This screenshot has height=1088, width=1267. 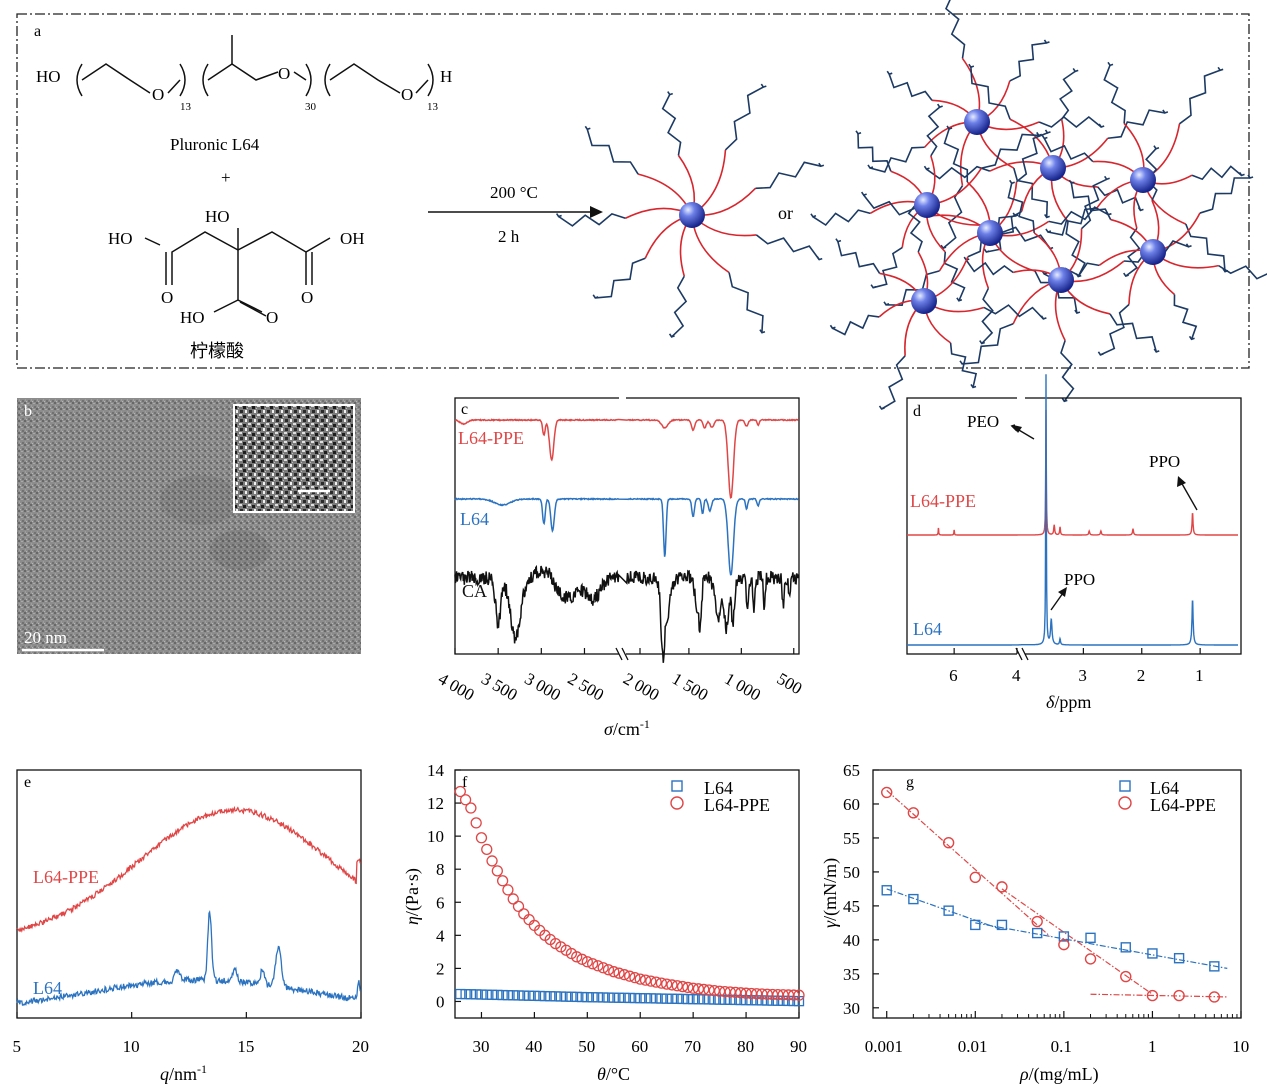 I want to click on nmr-series-l64, so click(x=1072, y=510).